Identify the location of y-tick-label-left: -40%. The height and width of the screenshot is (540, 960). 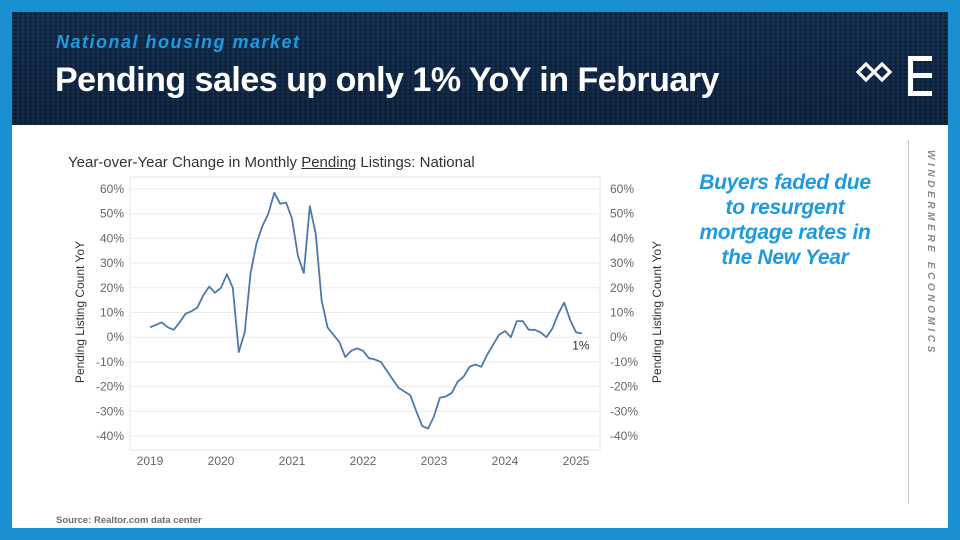
(110, 436).